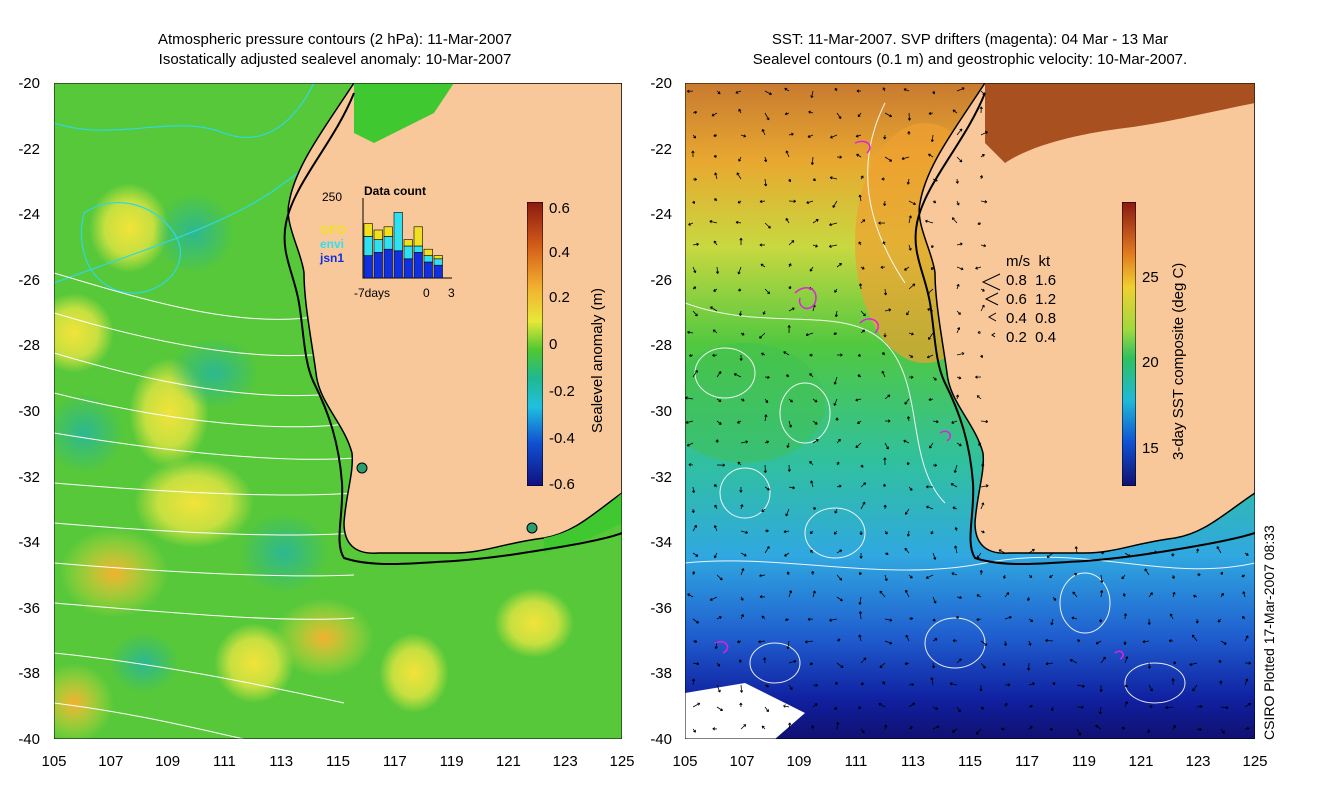  I want to click on right-lon-107: 107, so click(742, 761).